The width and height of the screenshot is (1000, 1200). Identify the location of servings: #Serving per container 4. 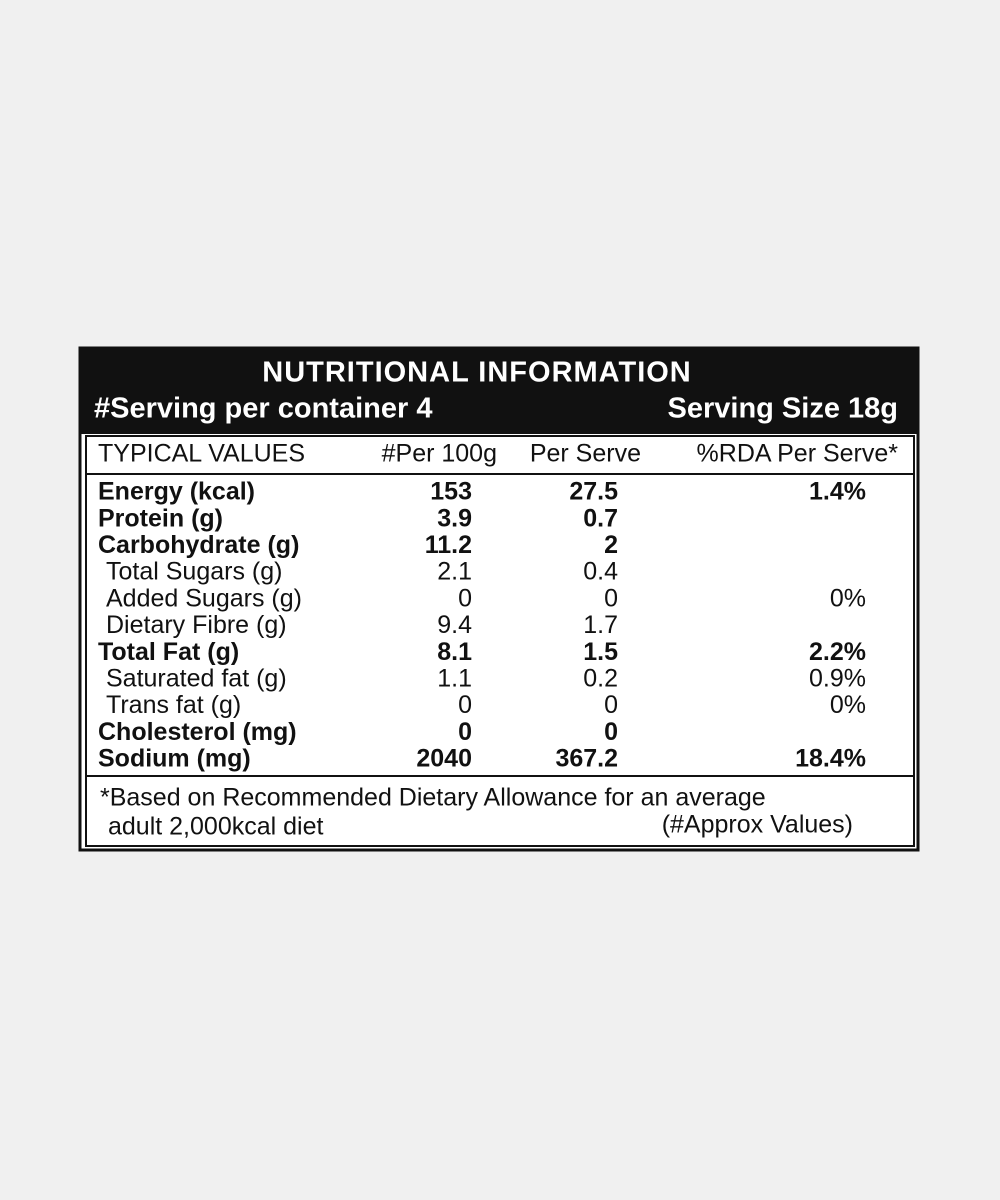
(263, 409).